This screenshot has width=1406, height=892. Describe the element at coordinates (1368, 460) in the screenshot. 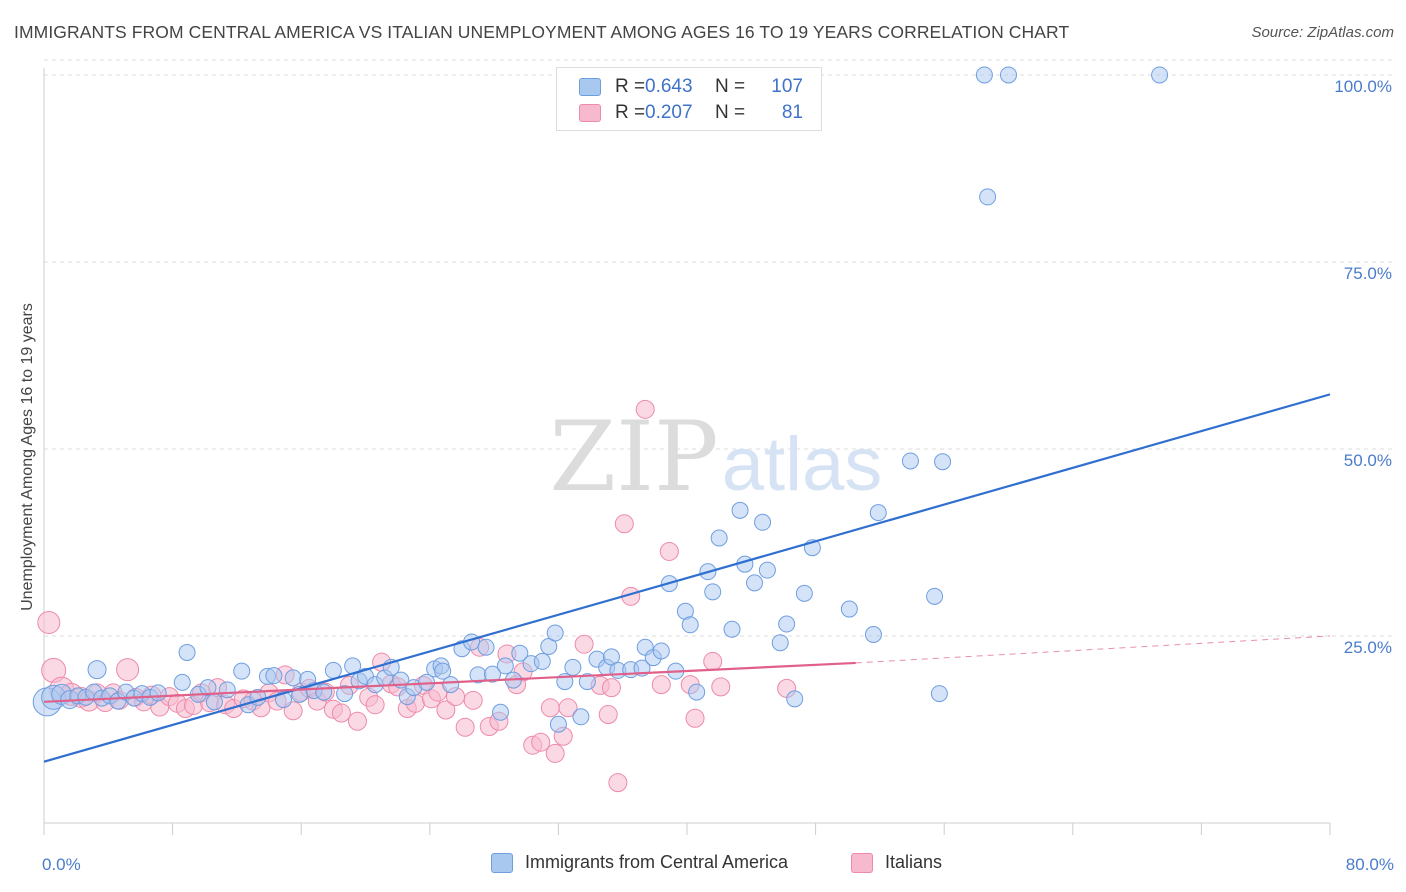

I see `y-tick-label: 50.0%` at that location.